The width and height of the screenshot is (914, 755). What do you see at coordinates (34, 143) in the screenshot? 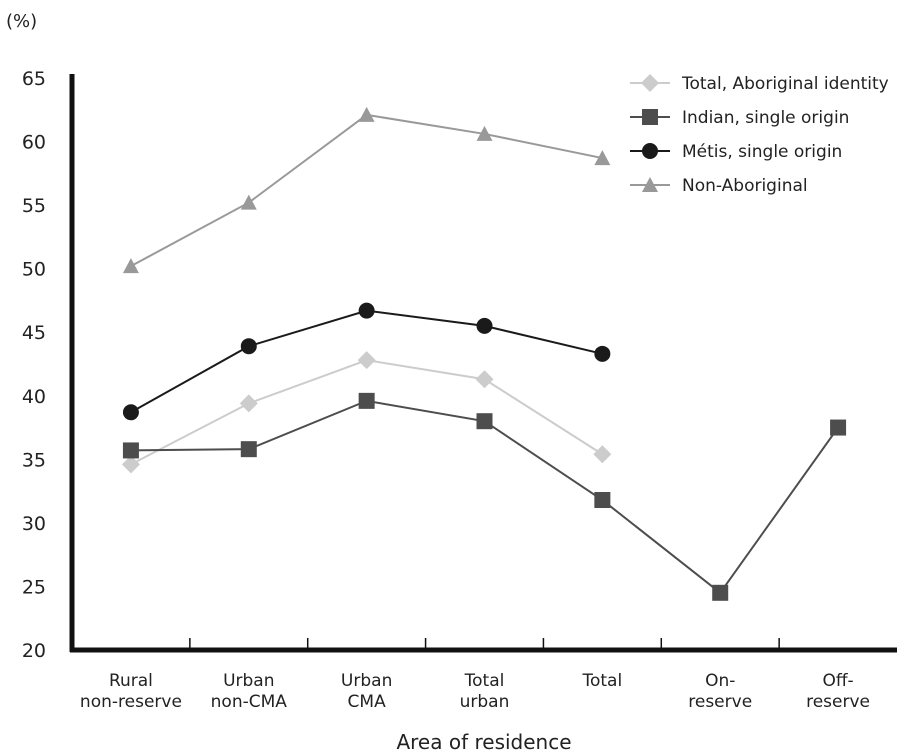
I see `y-tick-label: 60` at bounding box center [34, 143].